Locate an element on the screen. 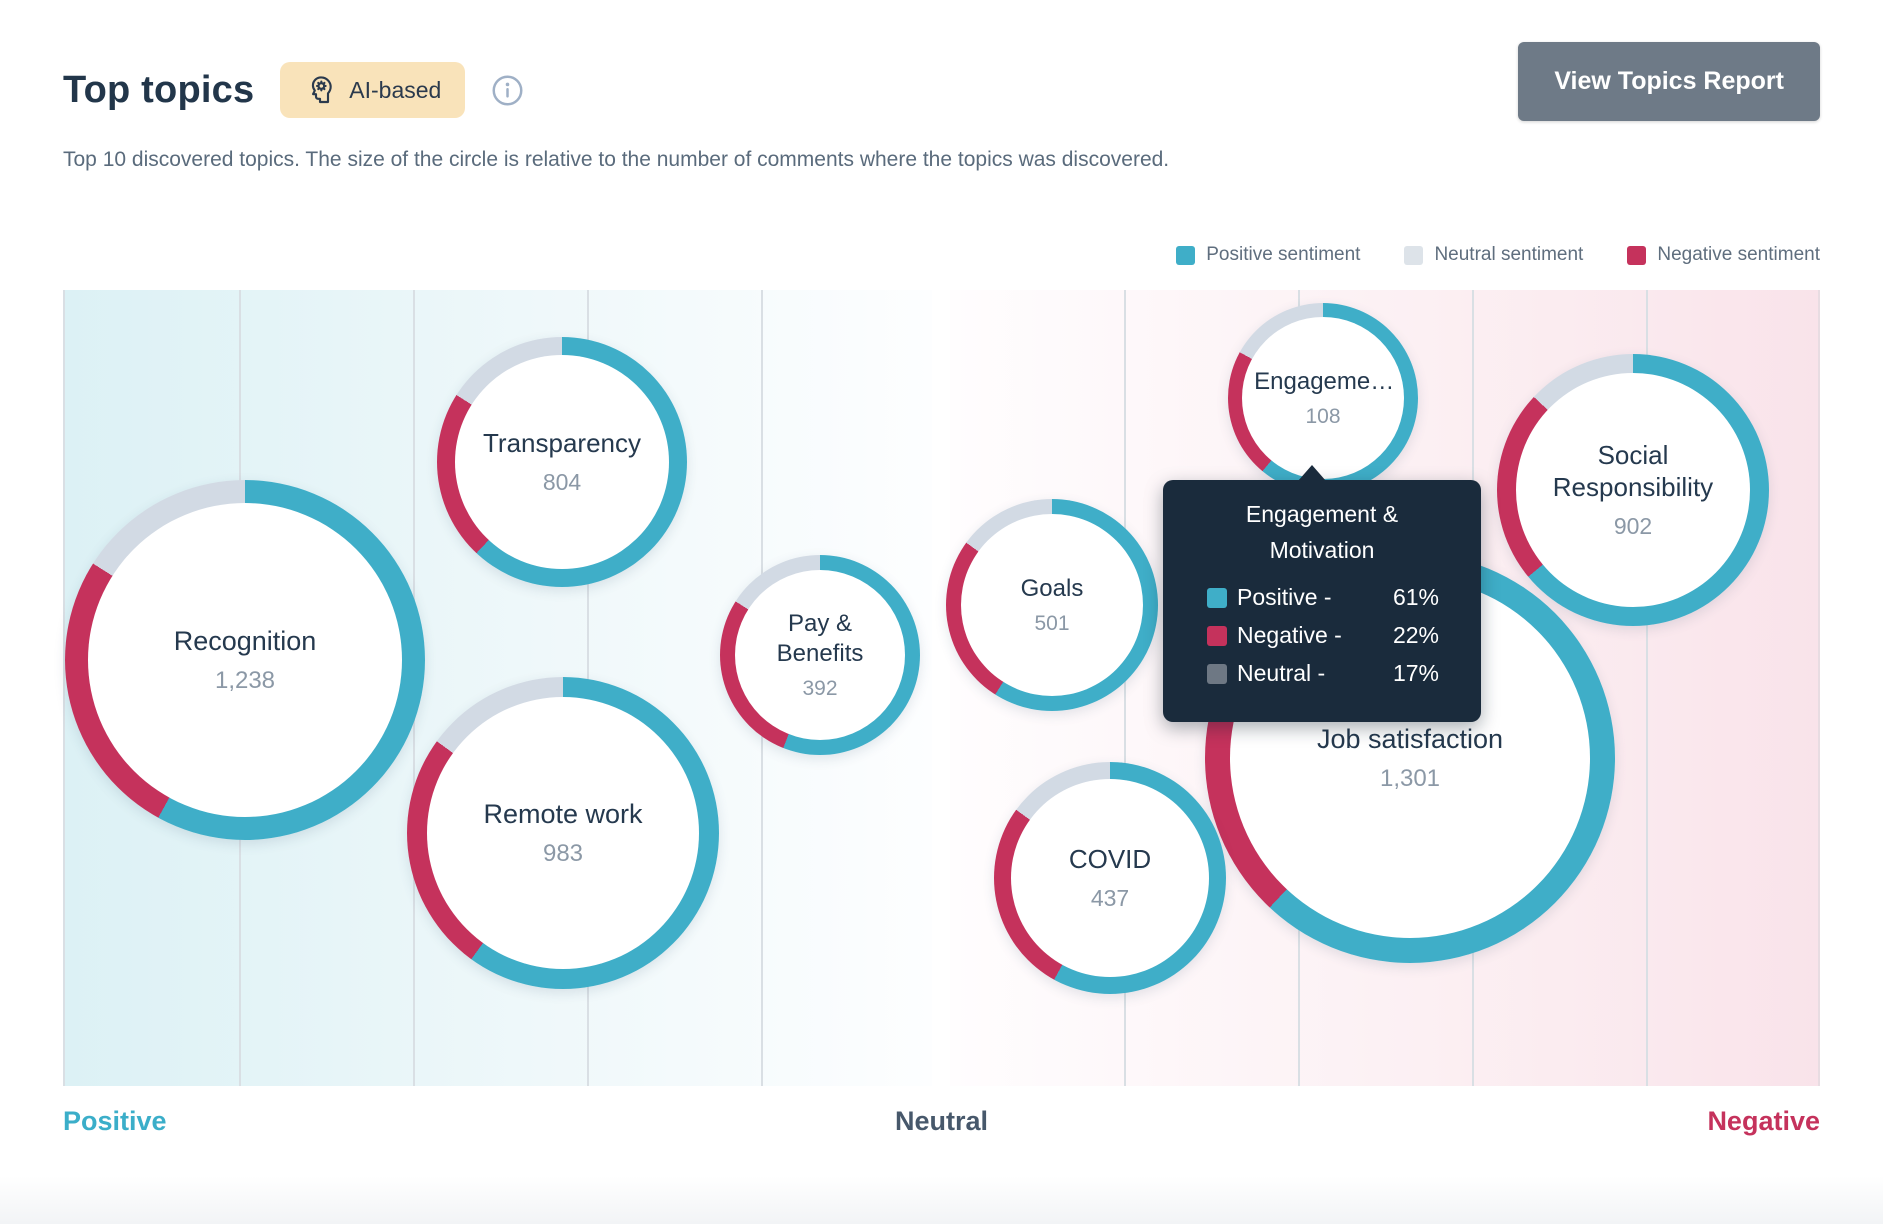 The height and width of the screenshot is (1224, 1883). tooltip-row-value: 17% is located at coordinates (1415, 673).